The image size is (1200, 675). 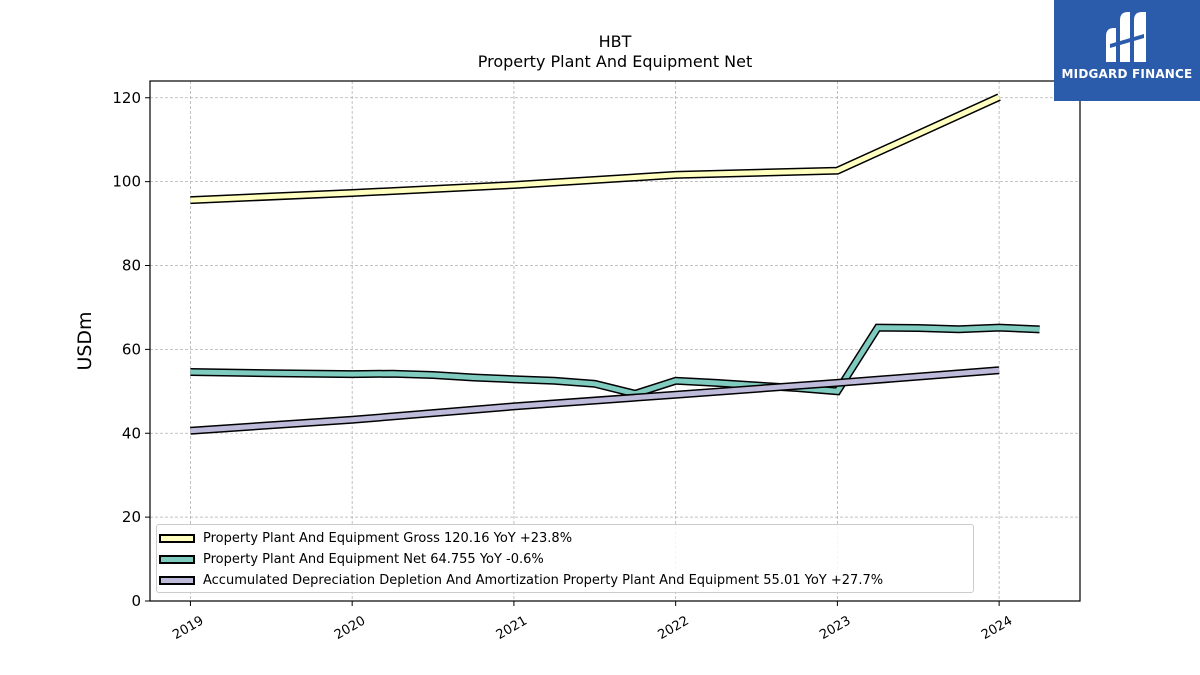 I want to click on series-outline-net, so click(x=615, y=360).